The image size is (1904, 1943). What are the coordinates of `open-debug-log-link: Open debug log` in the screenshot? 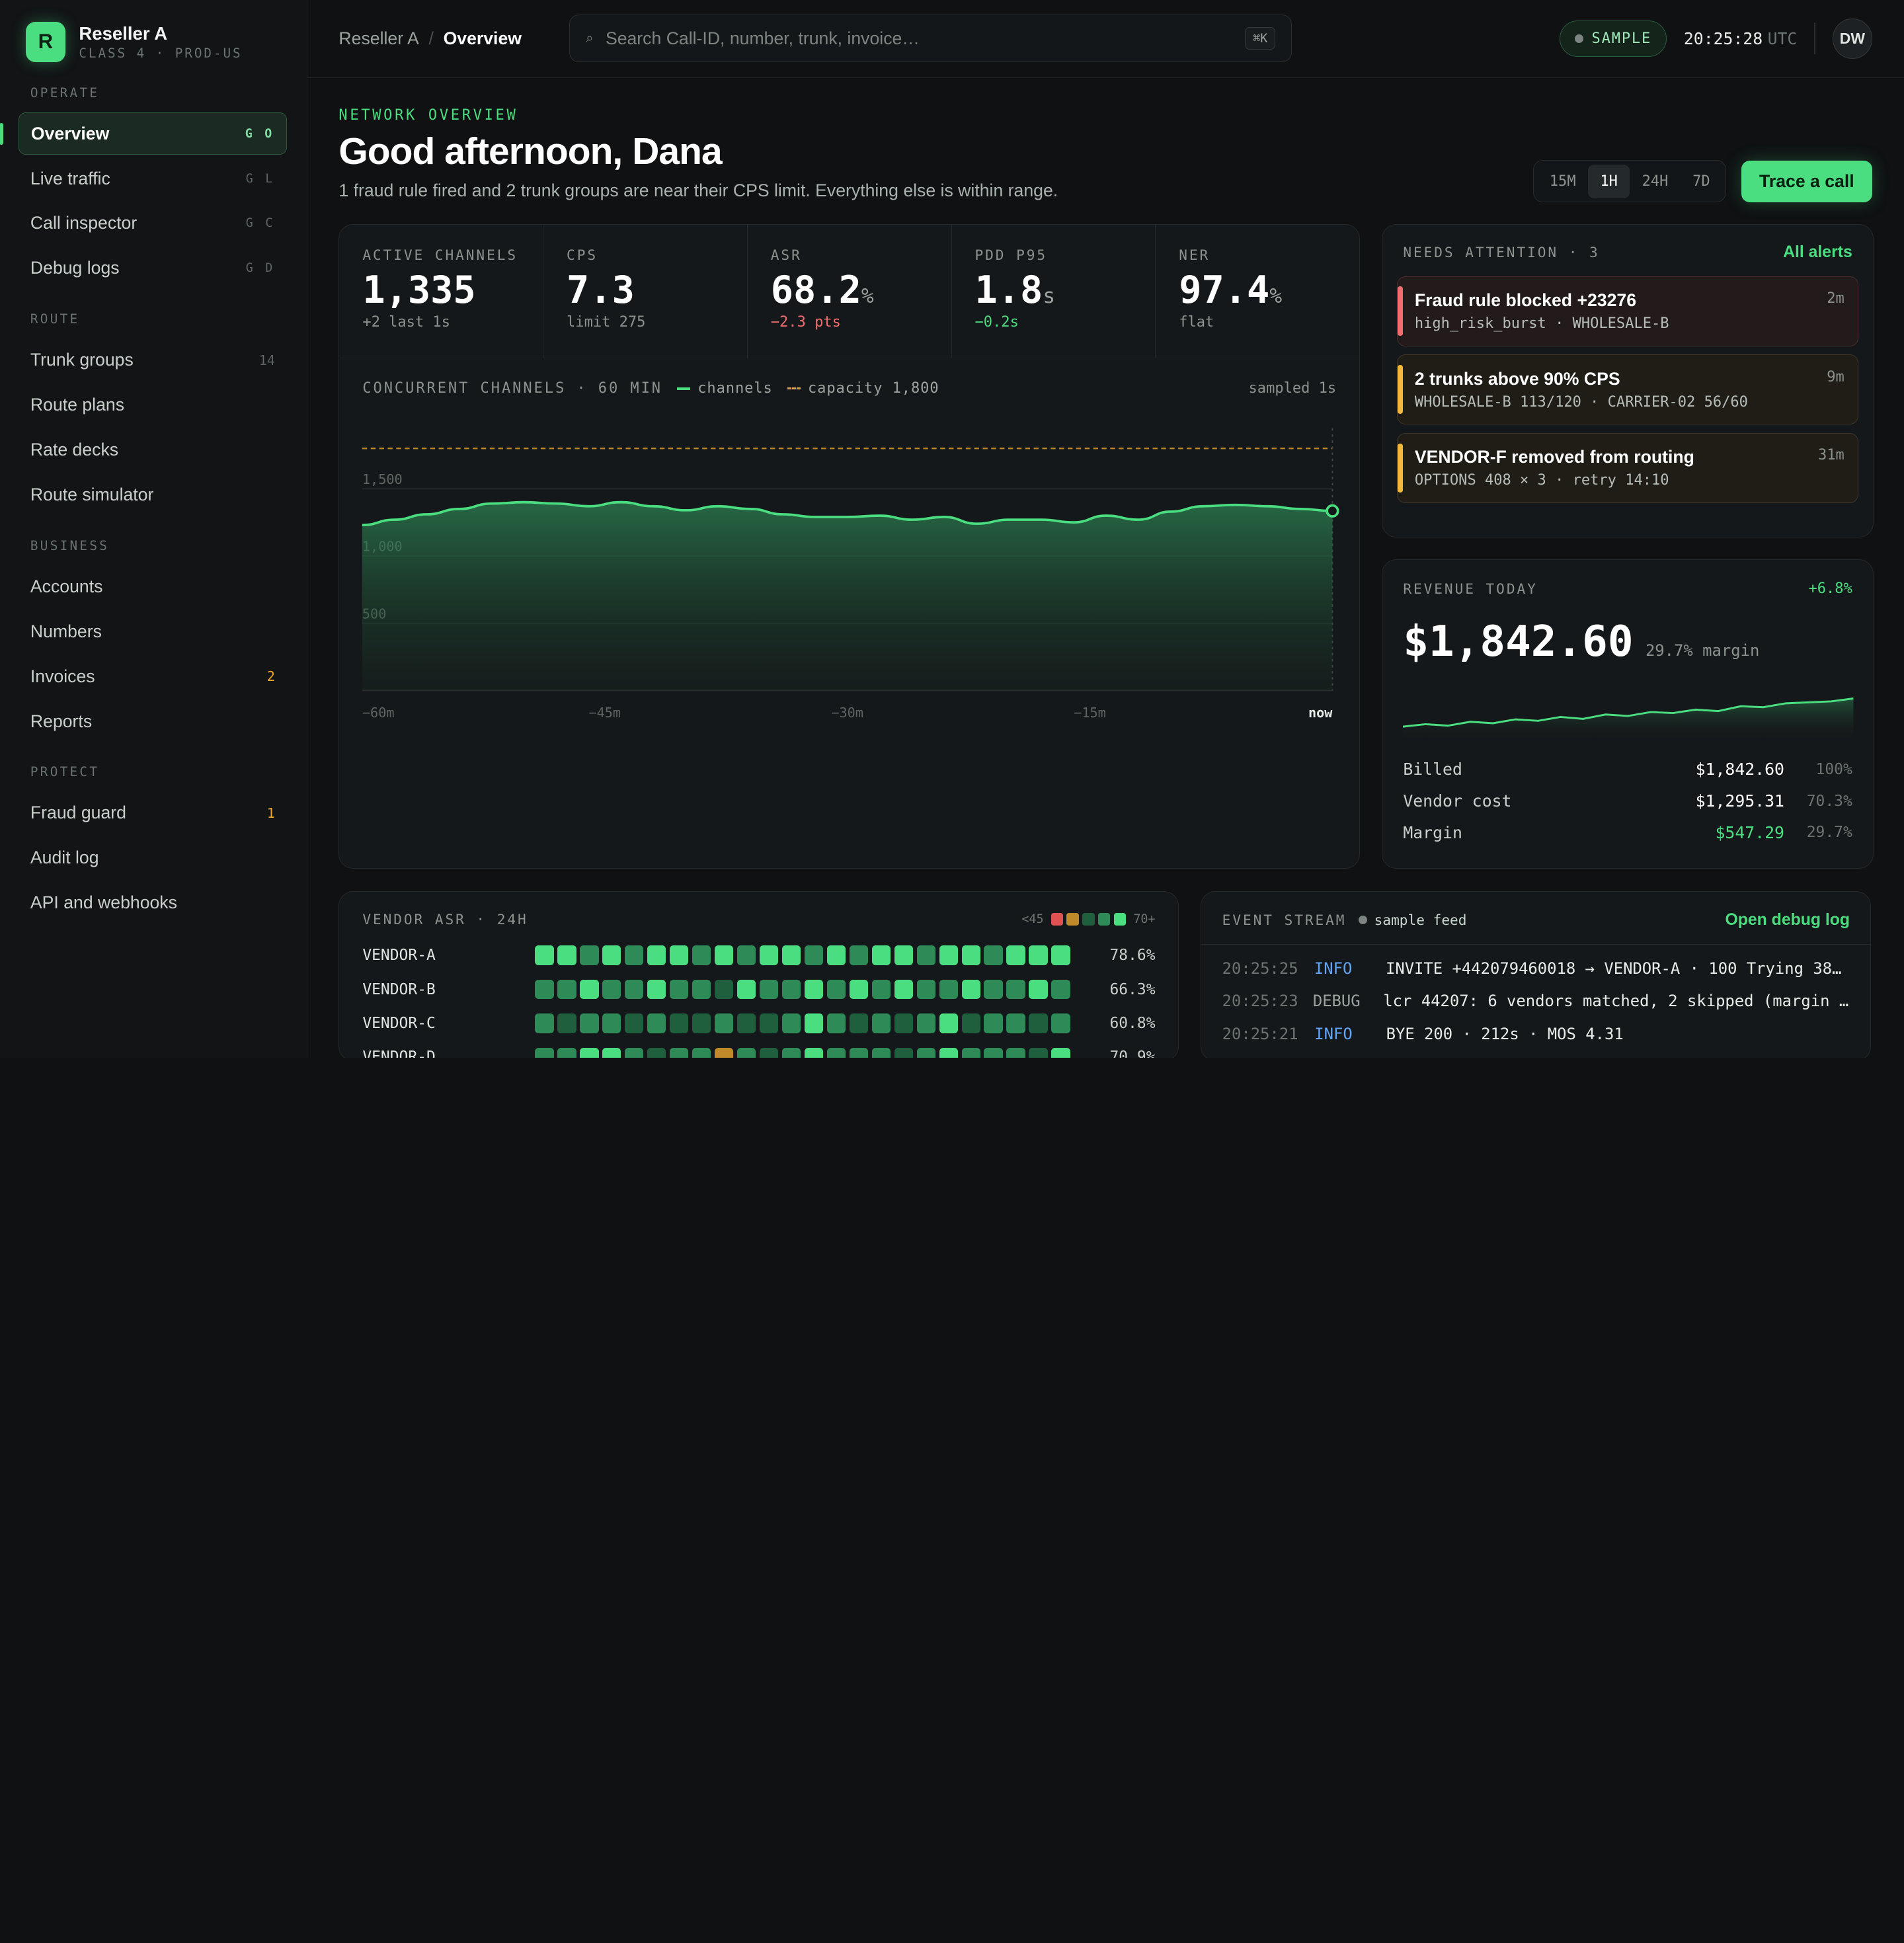 It's located at (1787, 919).